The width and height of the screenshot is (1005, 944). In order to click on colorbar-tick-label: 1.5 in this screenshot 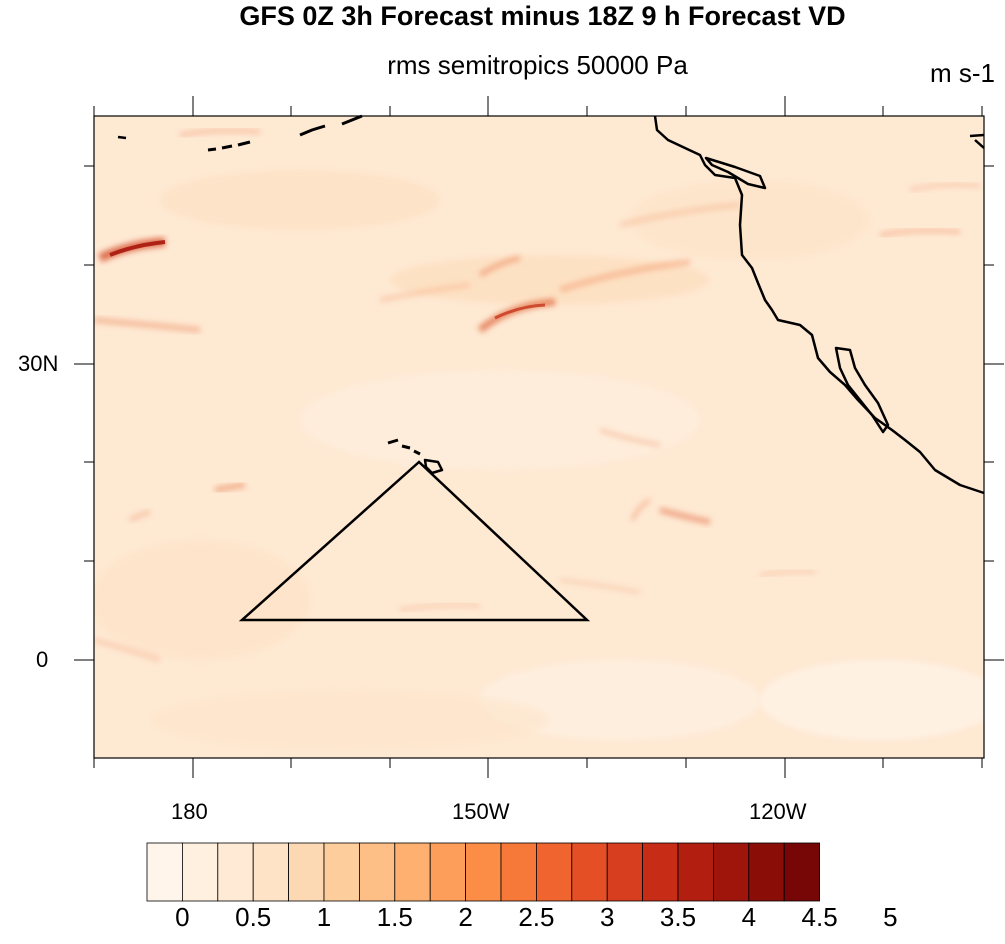, I will do `click(394, 917)`.